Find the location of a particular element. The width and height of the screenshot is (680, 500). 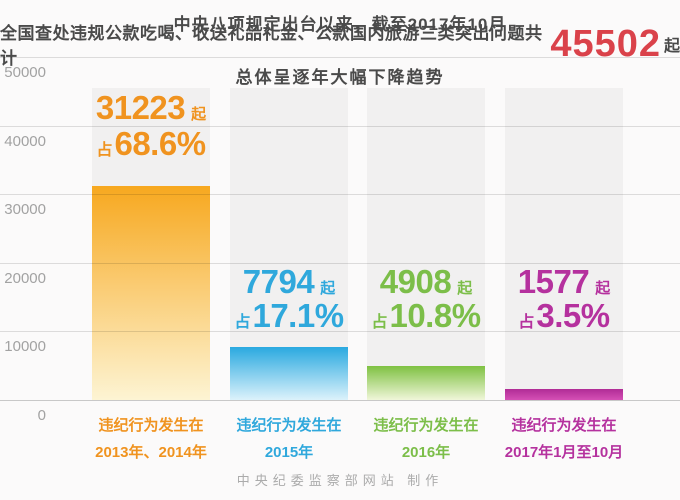

y-tick-40000: 40000 is located at coordinates (25, 141).